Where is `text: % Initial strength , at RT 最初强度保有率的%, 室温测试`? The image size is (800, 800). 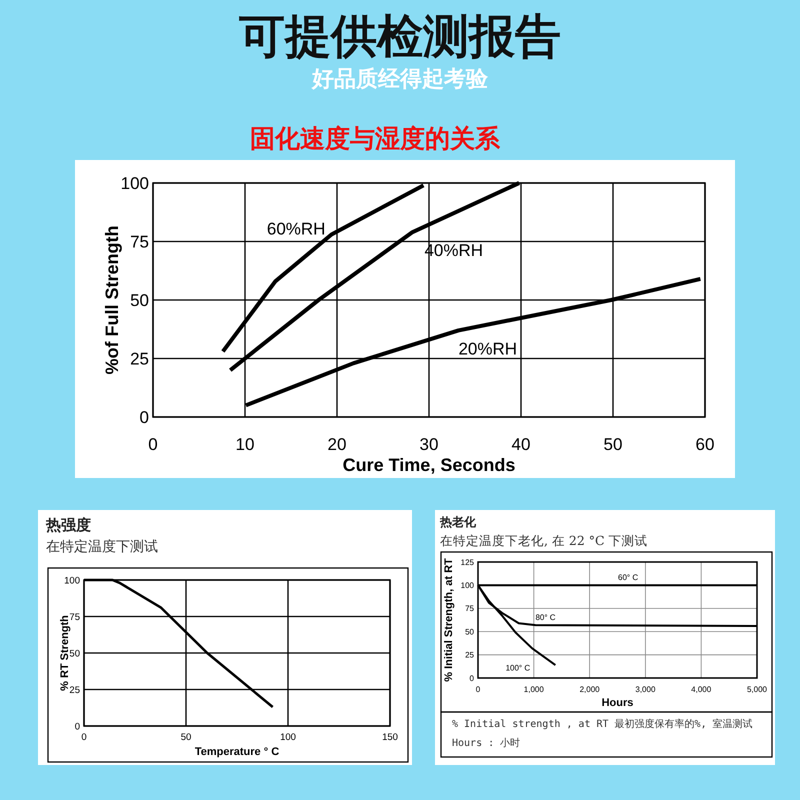
text: % Initial strength , at RT 最初强度保有率的%, 室温测试 is located at coordinates (602, 724).